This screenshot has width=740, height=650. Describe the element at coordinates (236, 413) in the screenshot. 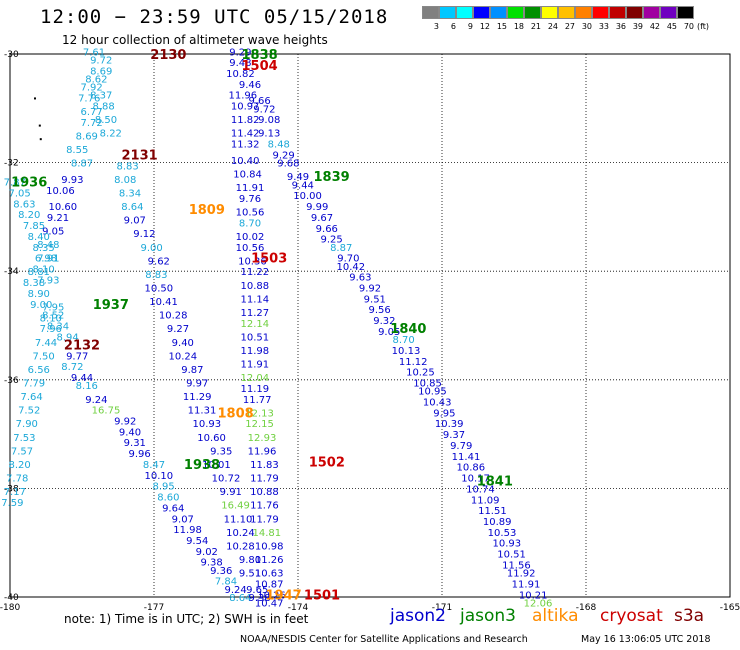

I see `track-time-label: 1808` at that location.